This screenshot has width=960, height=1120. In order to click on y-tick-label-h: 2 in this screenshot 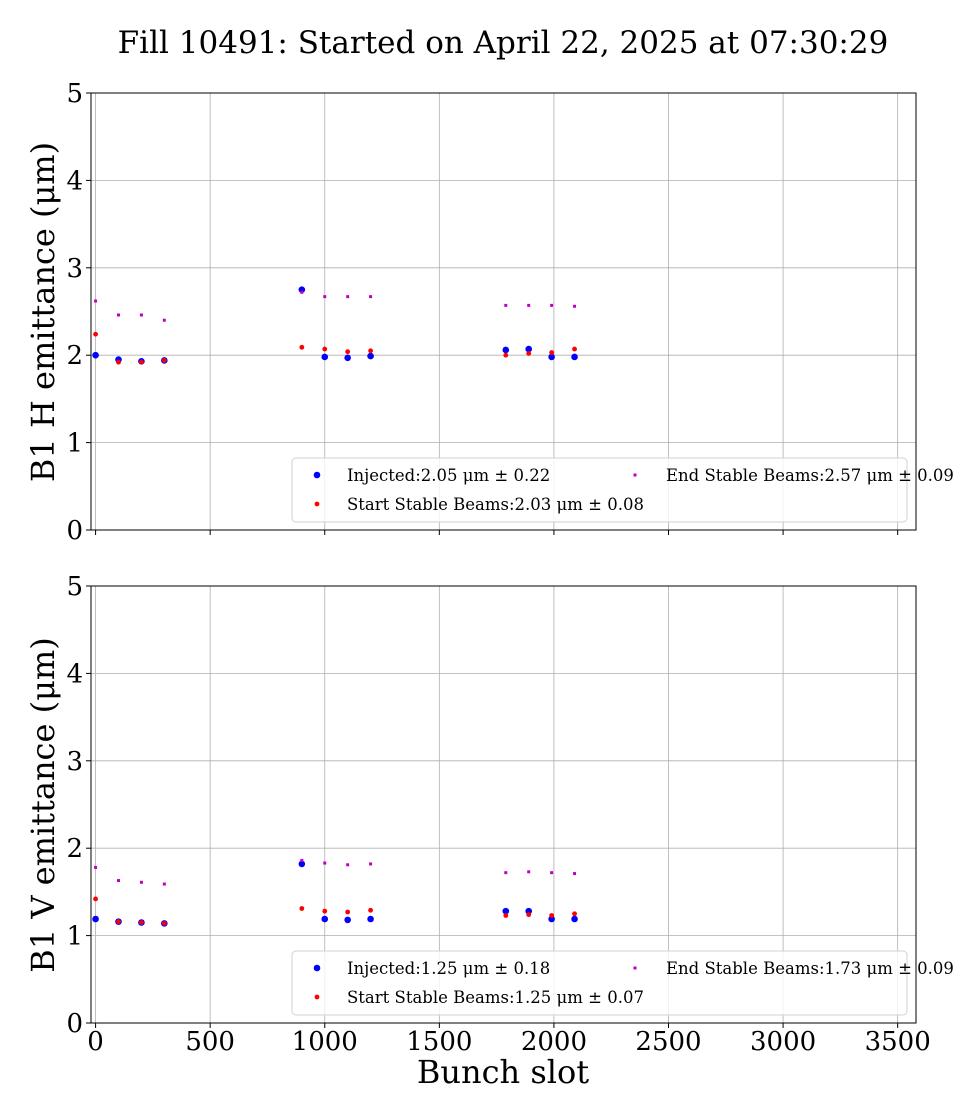, I will do `click(74, 356)`.